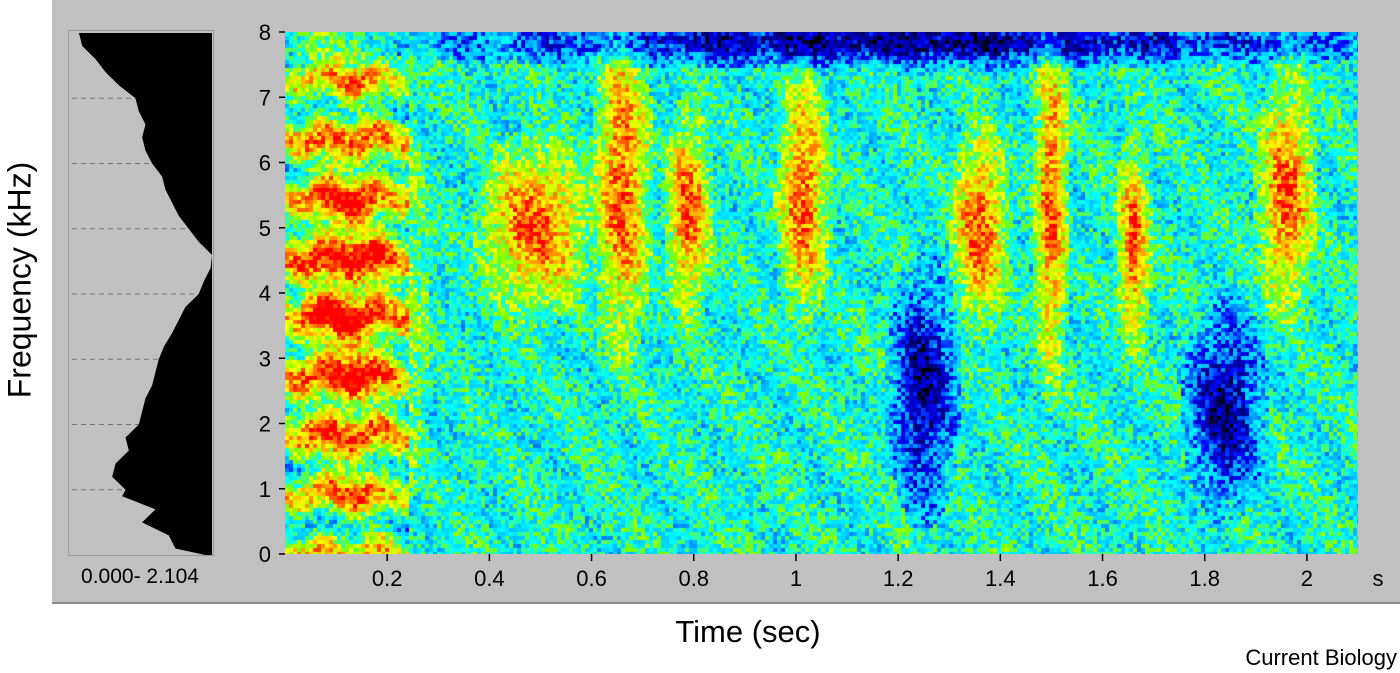  What do you see at coordinates (1102, 578) in the screenshot?
I see `x-tick-label: 1.6` at bounding box center [1102, 578].